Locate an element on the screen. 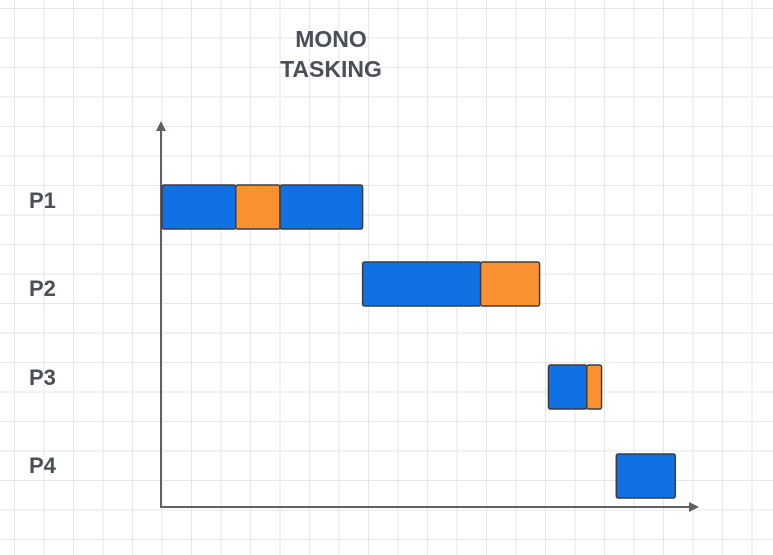 This screenshot has height=555, width=773. title-line-2: TASKING is located at coordinates (331, 69).